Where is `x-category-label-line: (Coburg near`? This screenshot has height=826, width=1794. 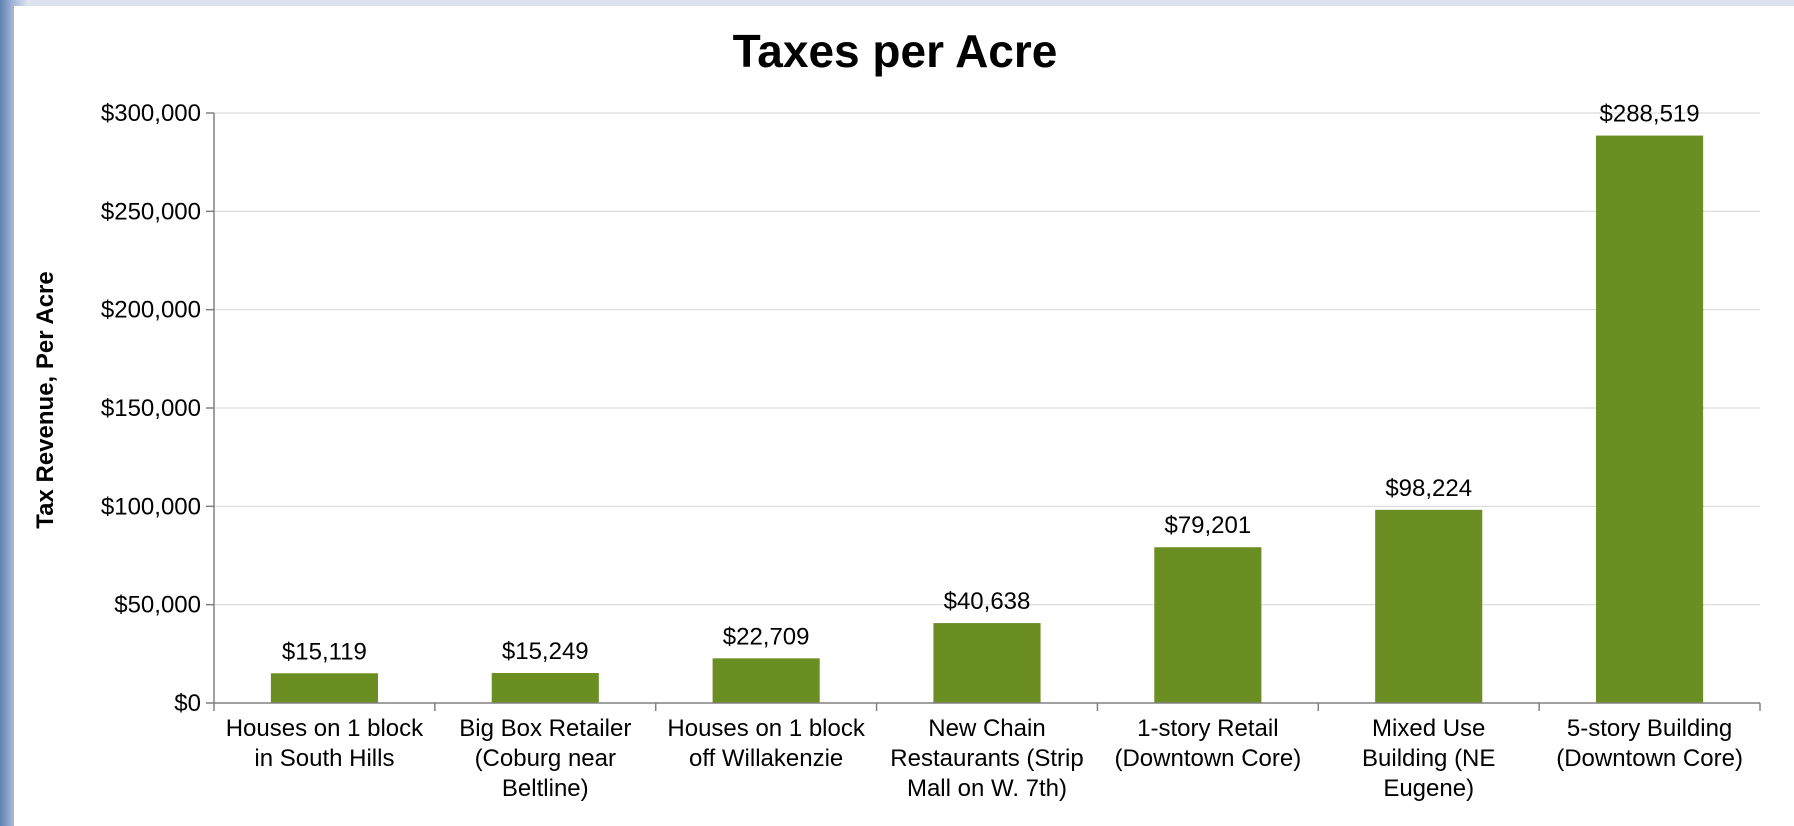
x-category-label-line: (Coburg near is located at coordinates (545, 758).